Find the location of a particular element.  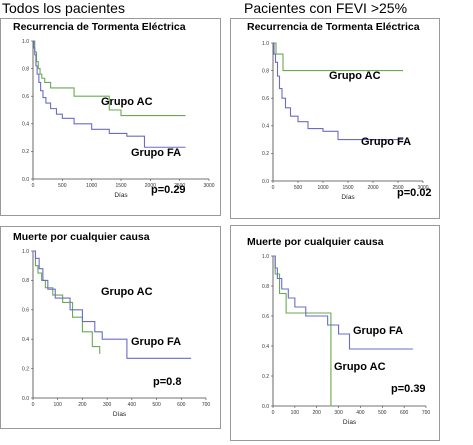

p-value-label: p=0.29 is located at coordinates (168, 190).